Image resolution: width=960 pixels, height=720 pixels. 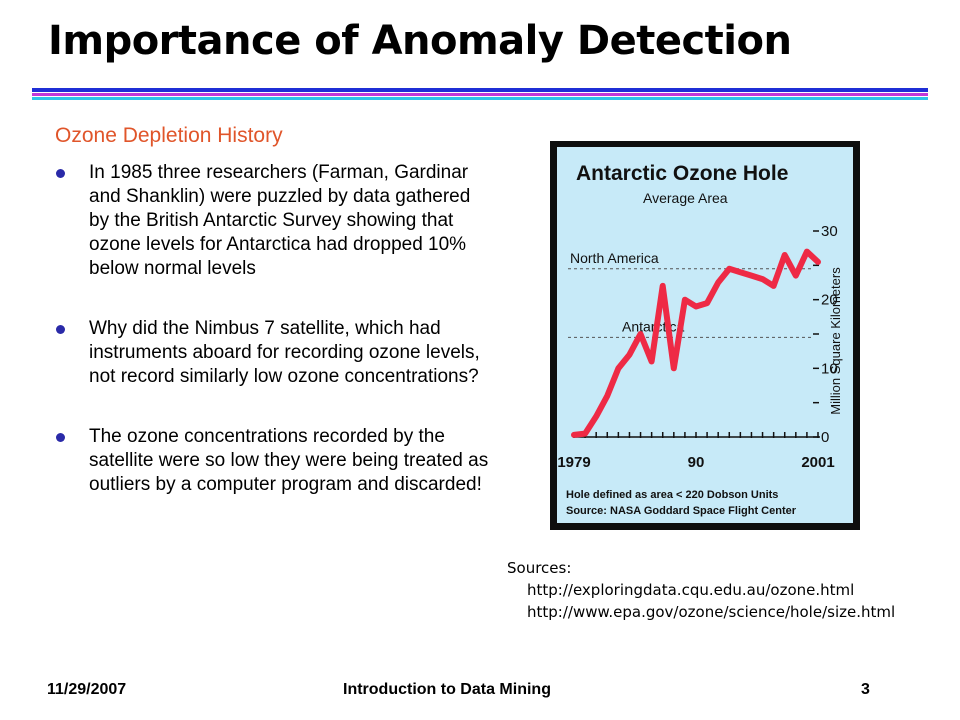 What do you see at coordinates (573, 462) in the screenshot?
I see `x-tick-label: 1979` at bounding box center [573, 462].